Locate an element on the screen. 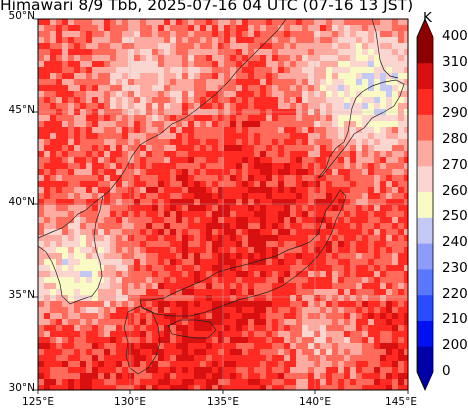 The image size is (468, 409). lat-tick-label: 50°N is located at coordinates (21, 16).